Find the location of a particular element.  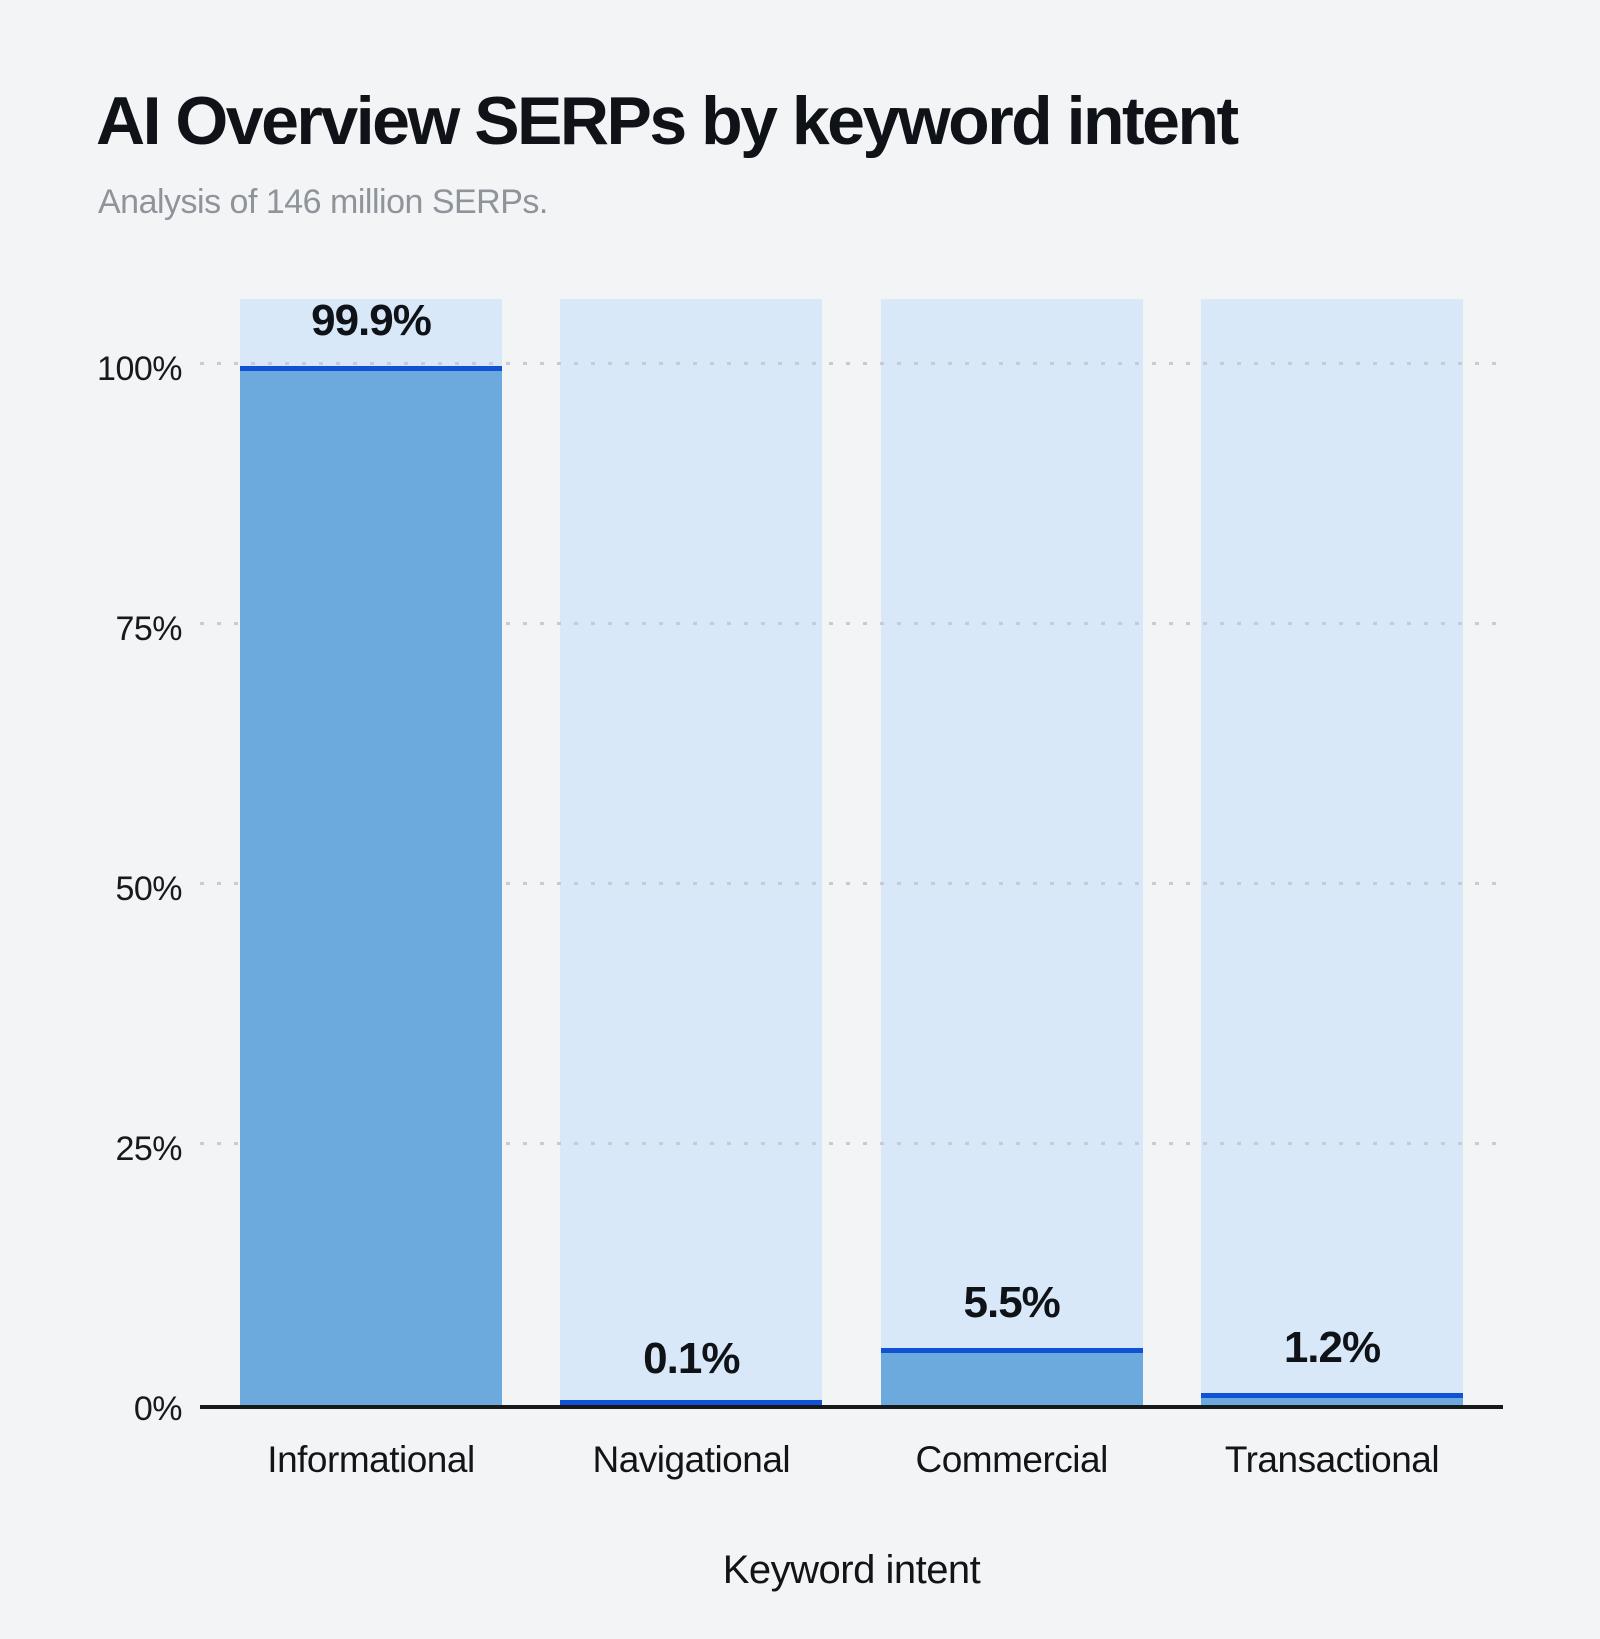

bar-value-label: 0.1% is located at coordinates (691, 1358).